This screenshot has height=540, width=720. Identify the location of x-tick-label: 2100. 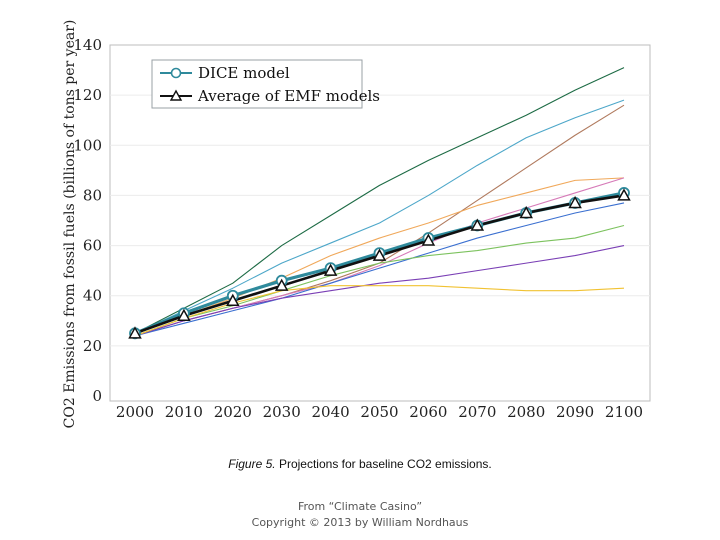
(624, 412).